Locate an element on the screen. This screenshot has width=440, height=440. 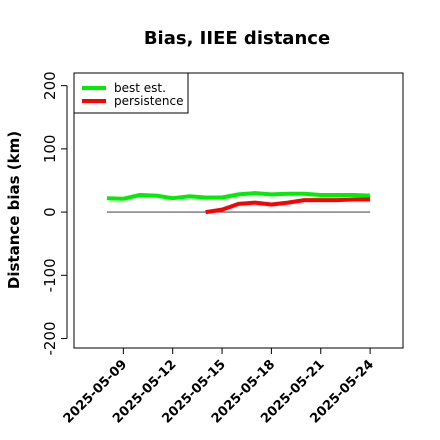
y-tick-label: -200 is located at coordinates (50, 338).